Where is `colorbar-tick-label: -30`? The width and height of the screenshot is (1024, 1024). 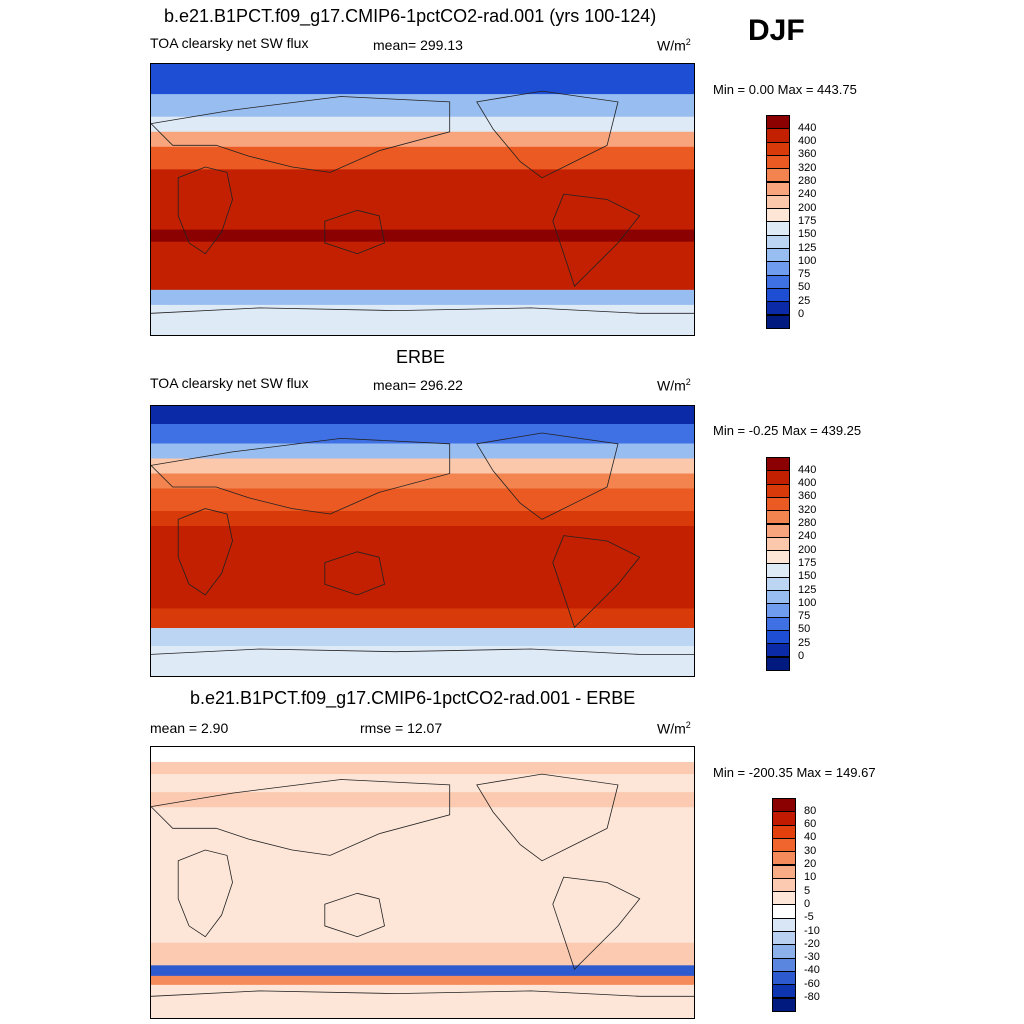
colorbar-tick-label: -30 is located at coordinates (812, 957).